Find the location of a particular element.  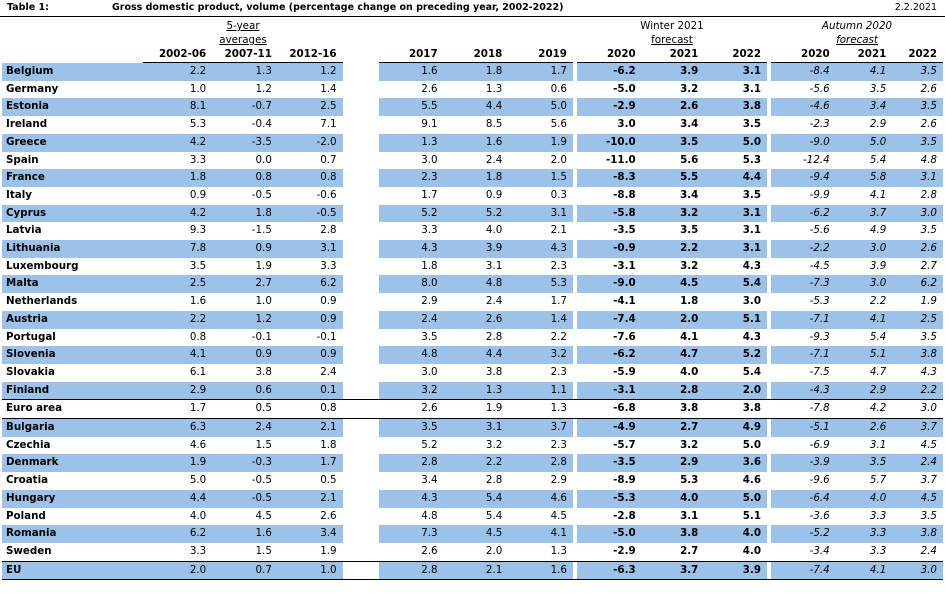

value-cell: 4.2 is located at coordinates (178, 142).